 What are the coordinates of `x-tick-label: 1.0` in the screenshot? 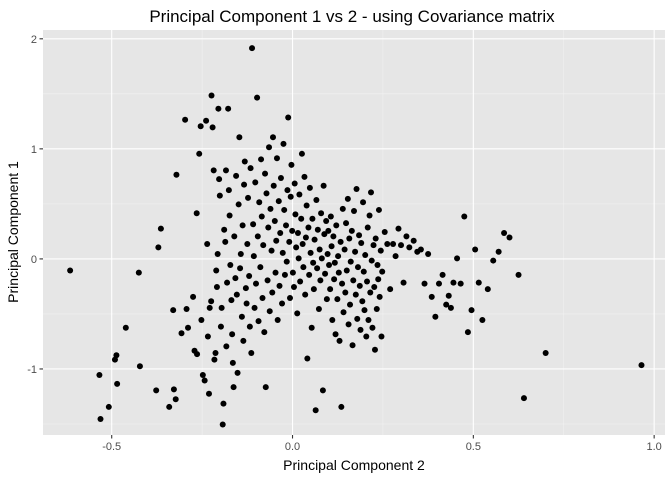 It's located at (654, 447).